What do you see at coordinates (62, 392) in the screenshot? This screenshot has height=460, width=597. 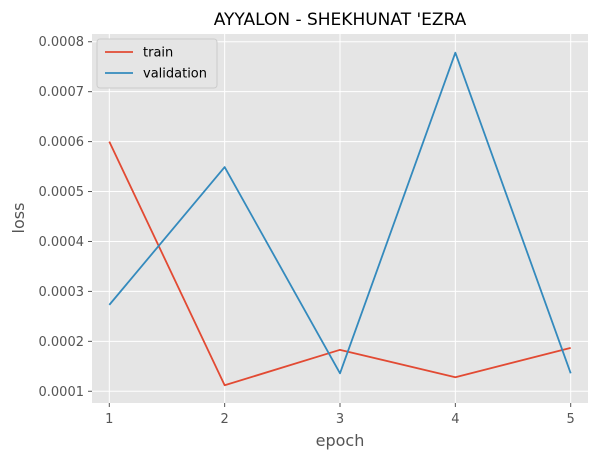 I see `y-tick-label: 0.0001` at bounding box center [62, 392].